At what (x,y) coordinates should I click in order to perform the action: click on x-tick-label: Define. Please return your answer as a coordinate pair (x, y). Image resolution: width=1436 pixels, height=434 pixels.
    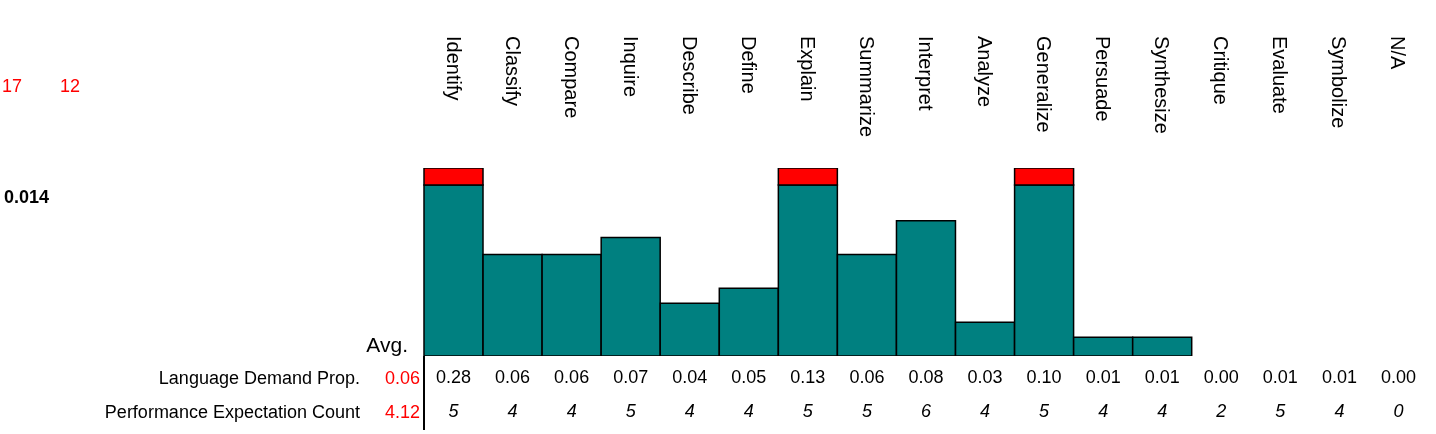
    Looking at the image, I should click on (748, 65).